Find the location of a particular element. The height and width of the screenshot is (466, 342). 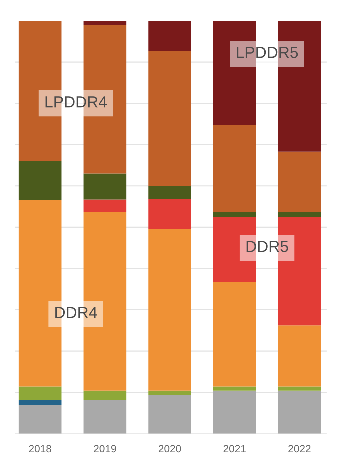

series-label: DDR4 is located at coordinates (77, 312).